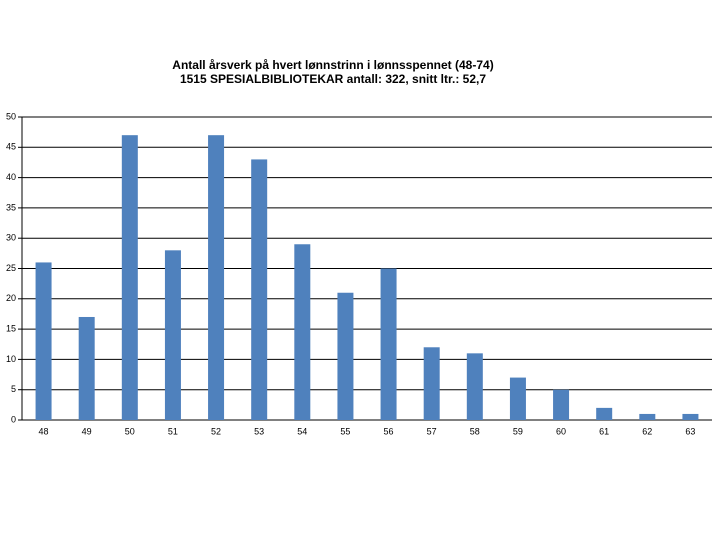 This screenshot has height=540, width=720. What do you see at coordinates (518, 431) in the screenshot?
I see `x-tick-label: 59` at bounding box center [518, 431].